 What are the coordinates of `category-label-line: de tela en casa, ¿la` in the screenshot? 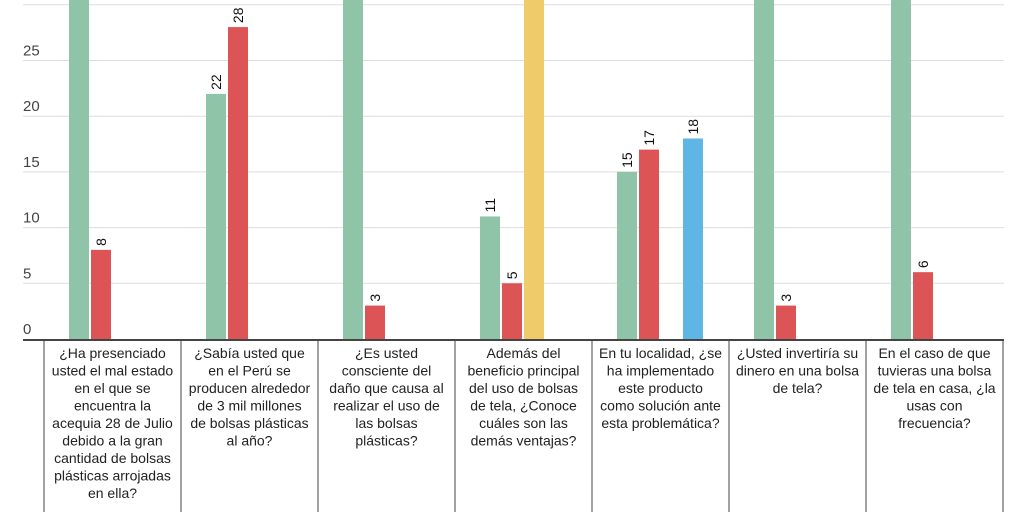 It's located at (934, 388).